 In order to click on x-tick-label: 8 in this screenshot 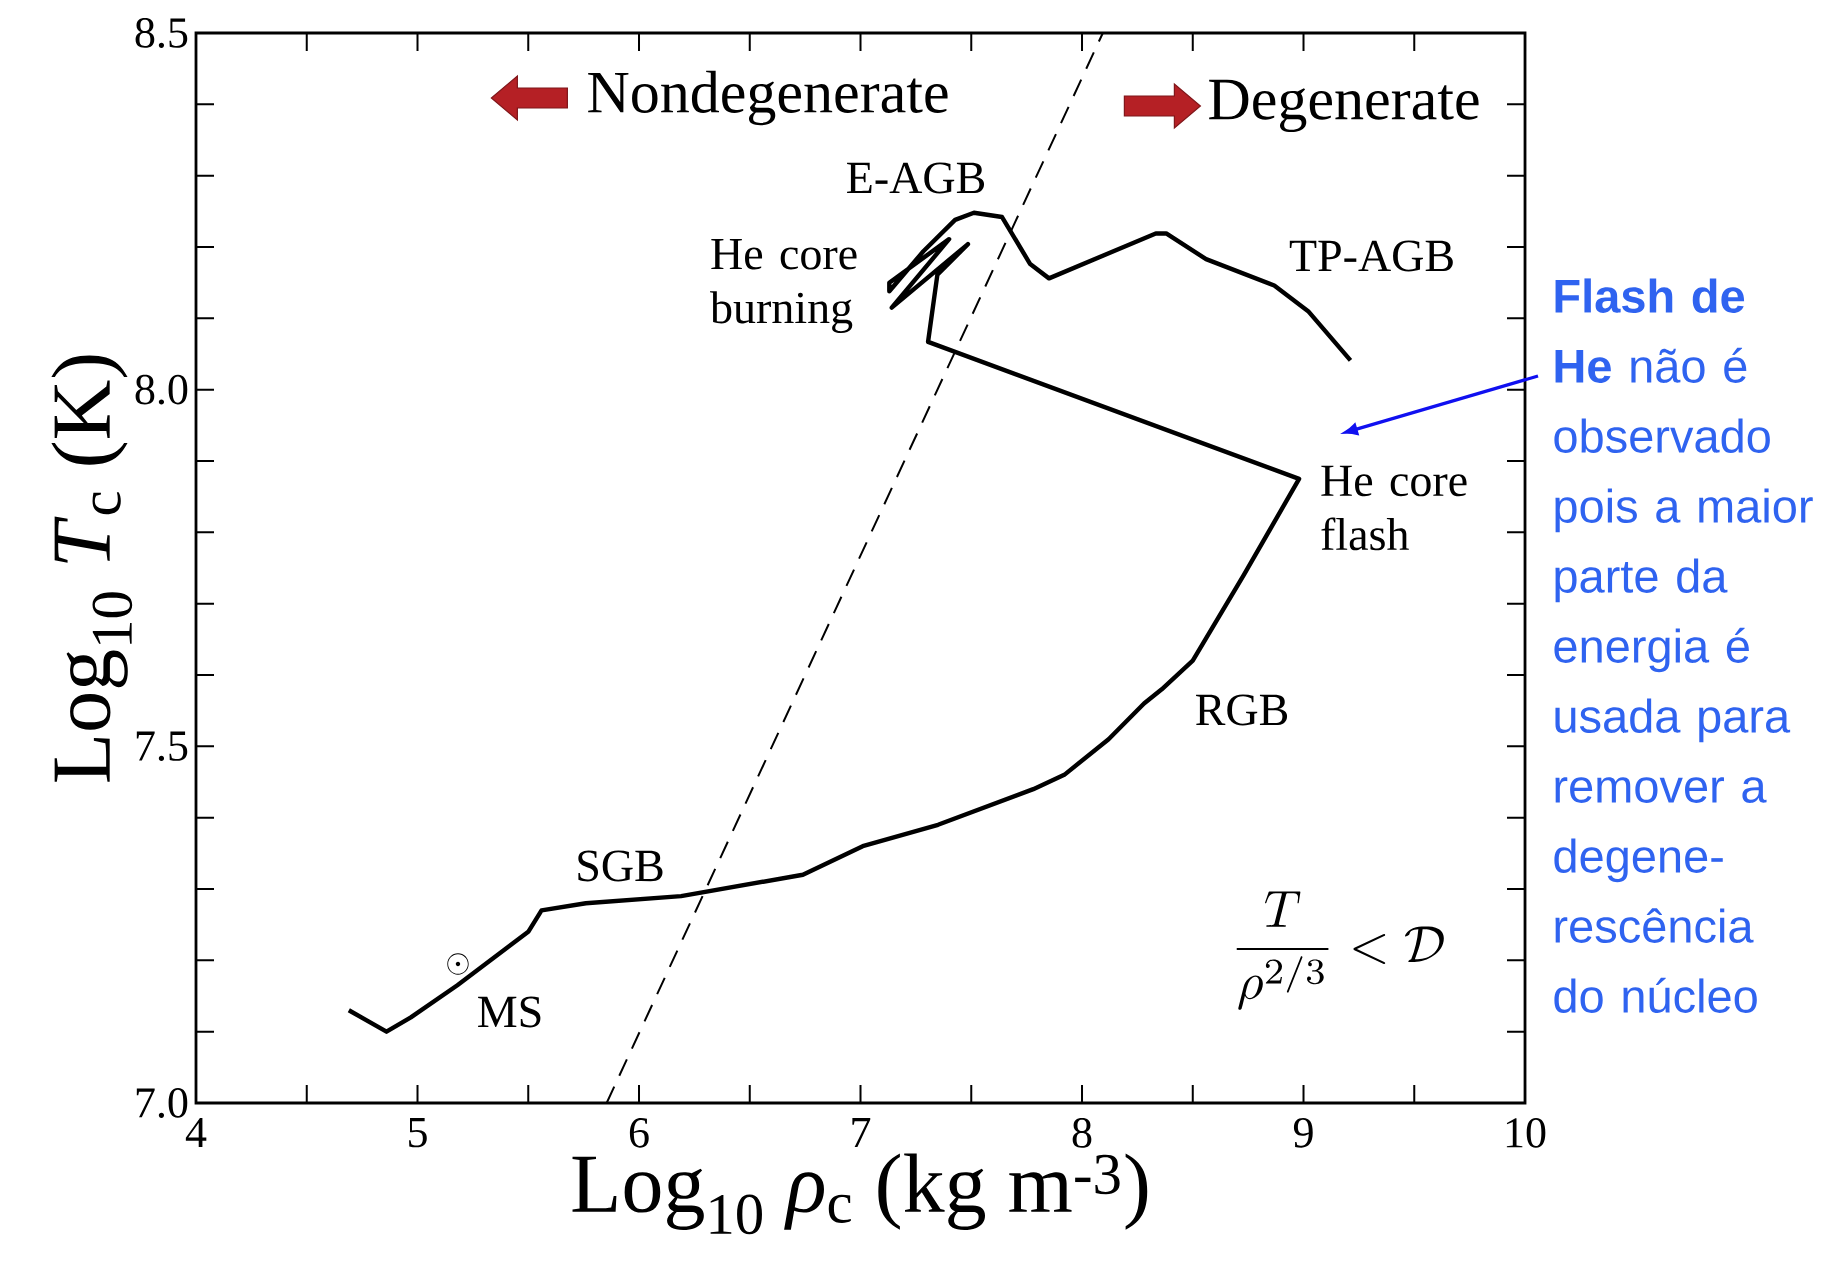, I will do `click(1082, 1133)`.